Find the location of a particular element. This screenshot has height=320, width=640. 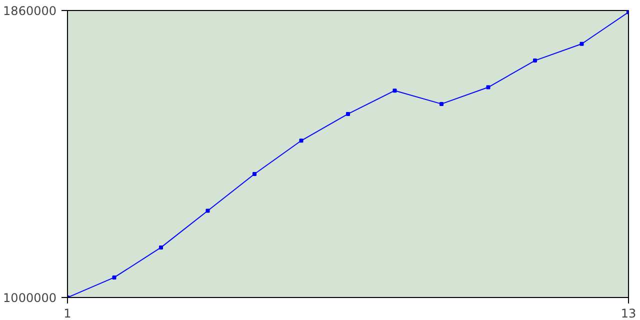

x-tick-label: 13 is located at coordinates (628, 313).